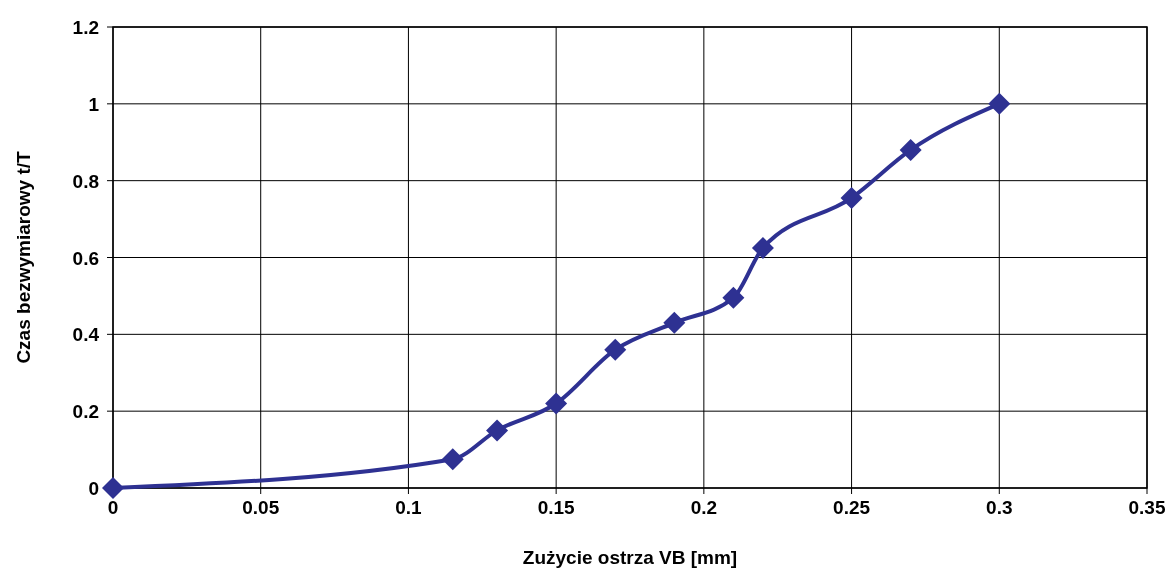 The width and height of the screenshot is (1172, 572). What do you see at coordinates (85, 412) in the screenshot?
I see `y-tick-label: 0.2` at bounding box center [85, 412].